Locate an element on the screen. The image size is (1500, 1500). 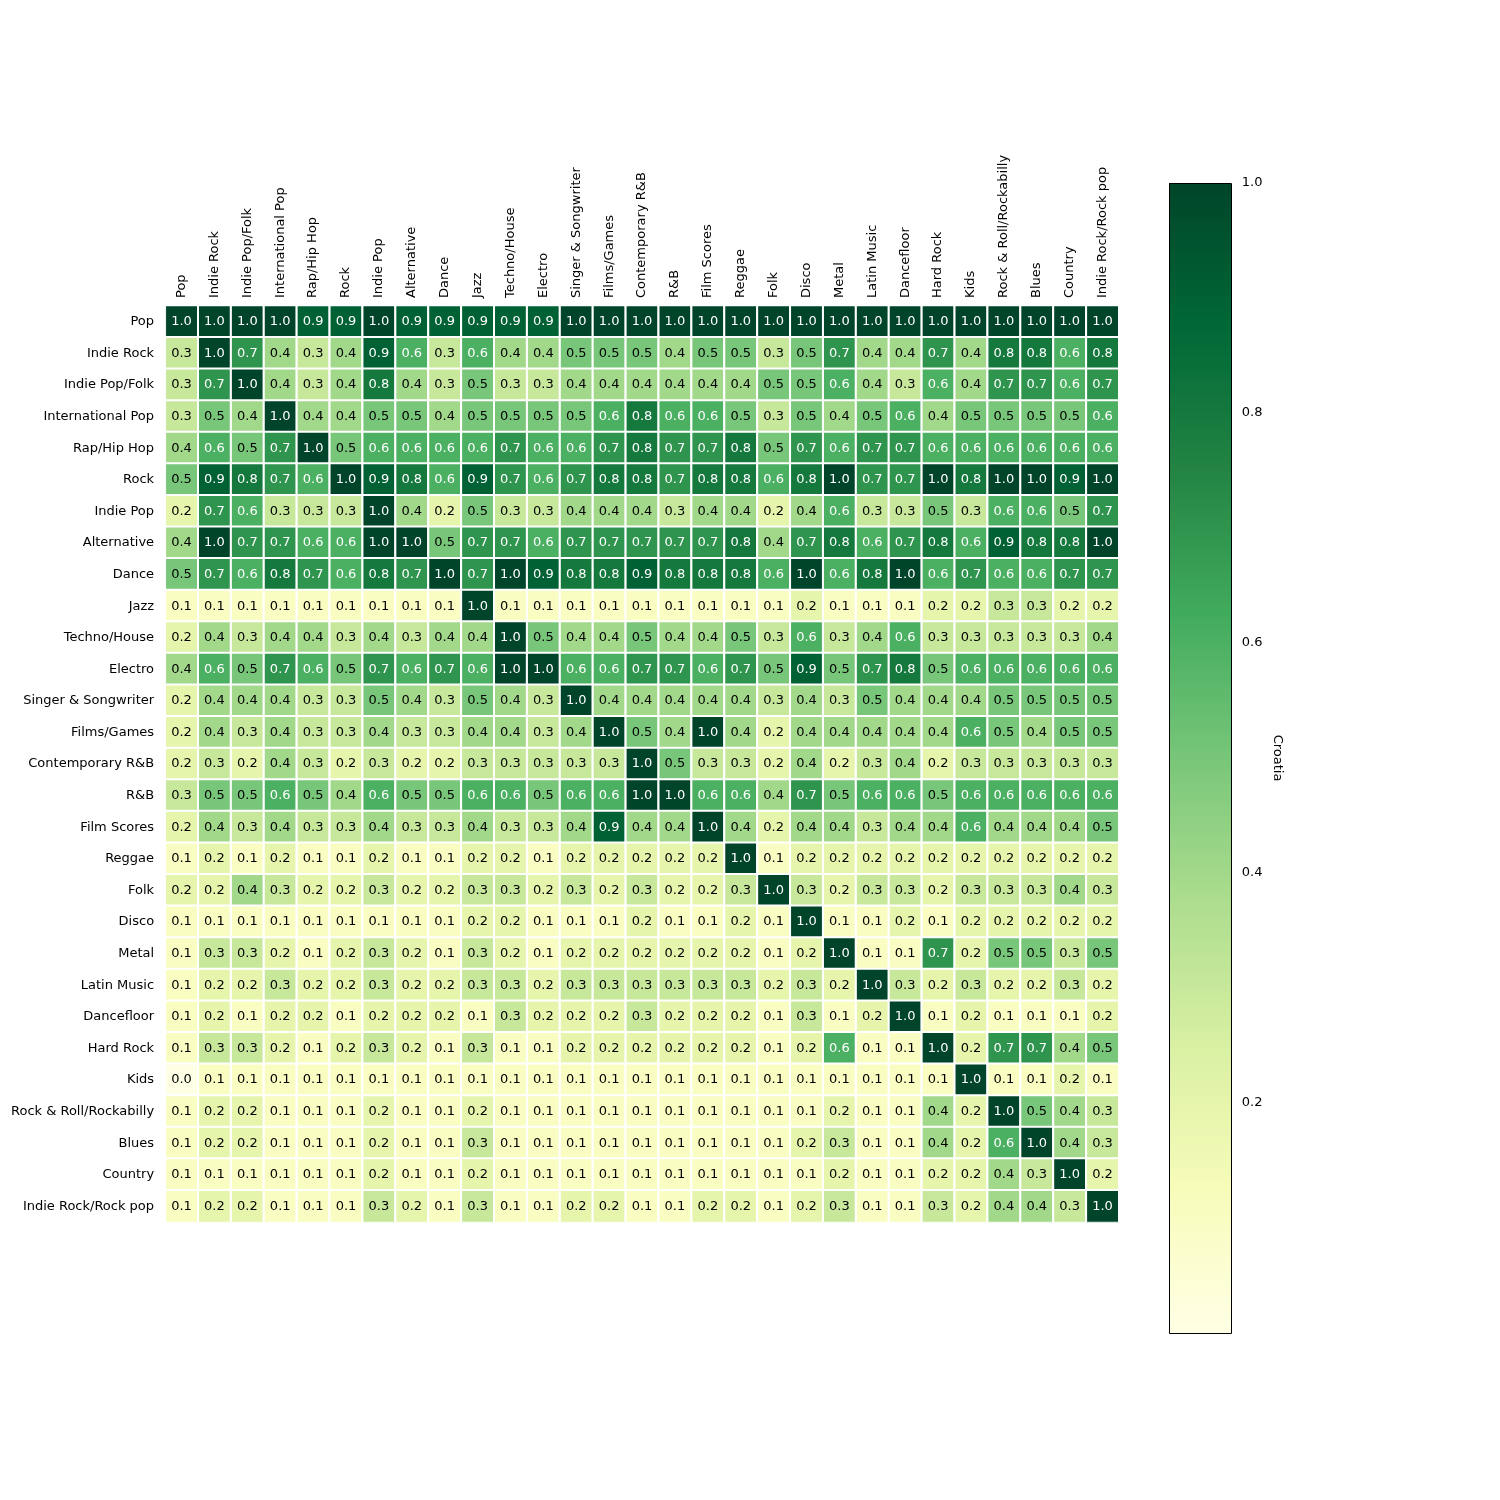
x-tick-label: Kids is located at coordinates (970, 284).